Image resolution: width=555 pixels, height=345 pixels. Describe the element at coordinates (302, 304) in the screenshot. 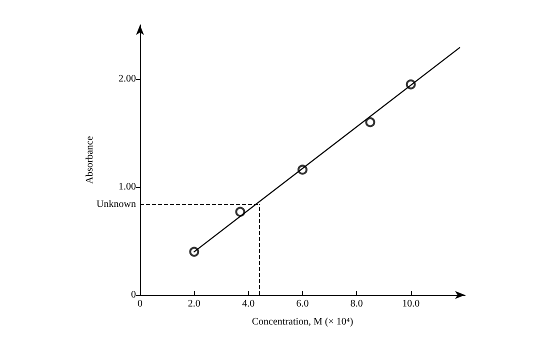

I see `x-tick-label: 6.0` at that location.